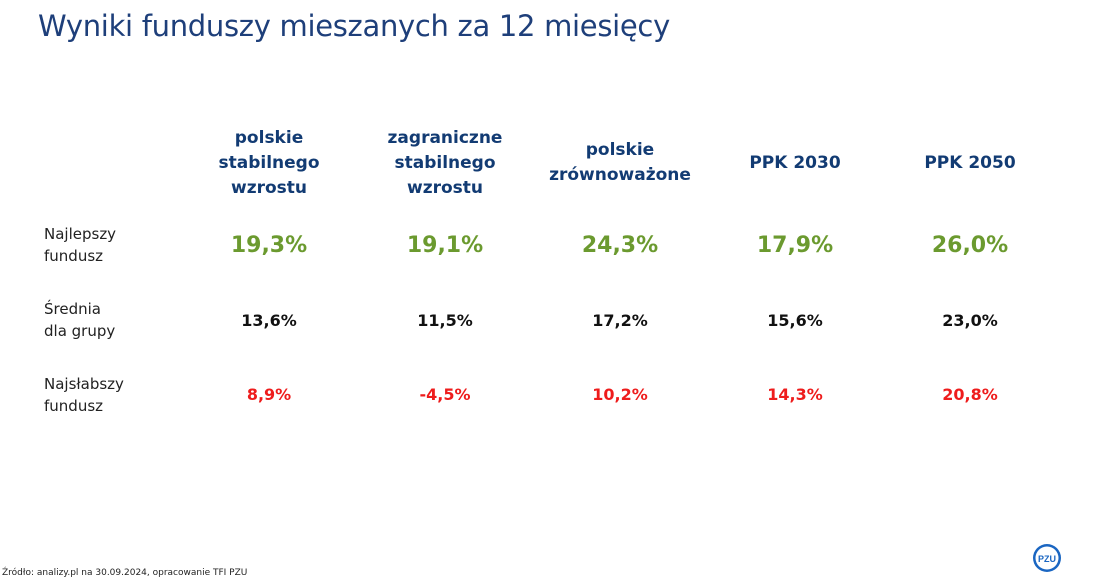  I want to click on average-value-cell: 23,0%, so click(970, 320).